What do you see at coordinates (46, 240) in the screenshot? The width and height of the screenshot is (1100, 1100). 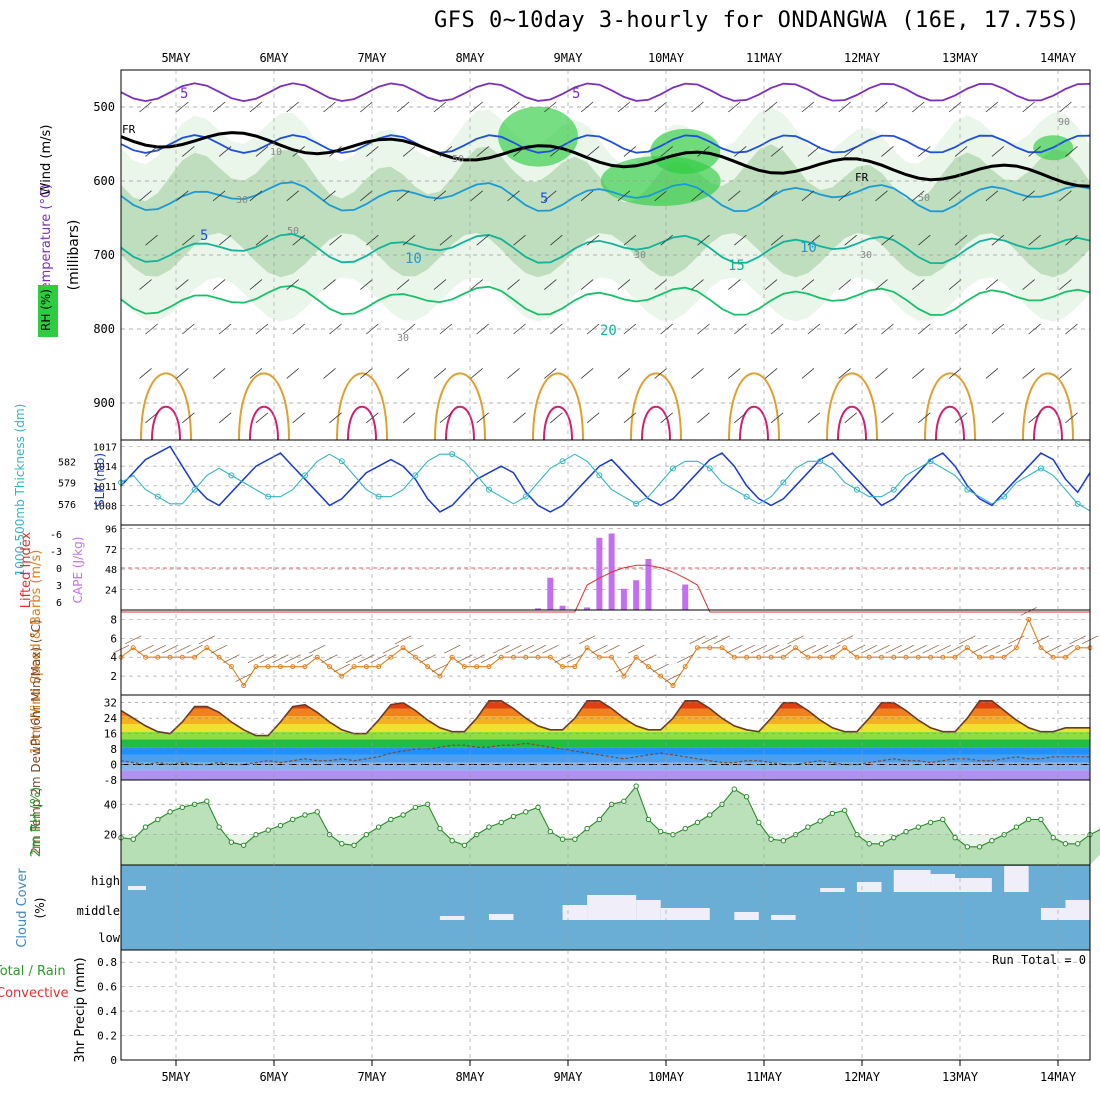 I see `temperature-side-label: Temperature (°C)` at bounding box center [46, 240].